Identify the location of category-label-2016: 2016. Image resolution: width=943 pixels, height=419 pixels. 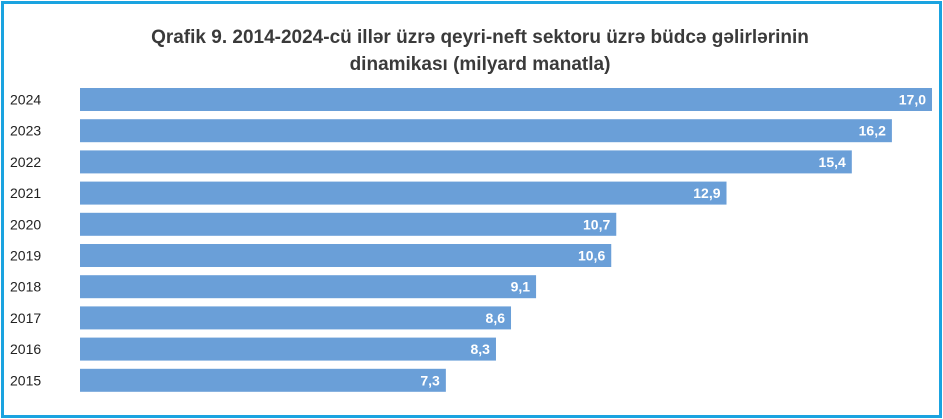
(25, 349).